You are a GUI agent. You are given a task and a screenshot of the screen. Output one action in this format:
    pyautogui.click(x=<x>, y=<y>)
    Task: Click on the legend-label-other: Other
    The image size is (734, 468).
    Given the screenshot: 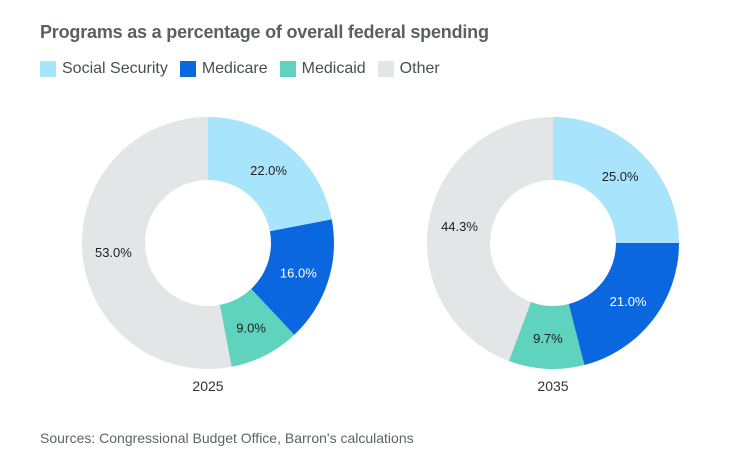 What is the action you would take?
    pyautogui.click(x=419, y=68)
    